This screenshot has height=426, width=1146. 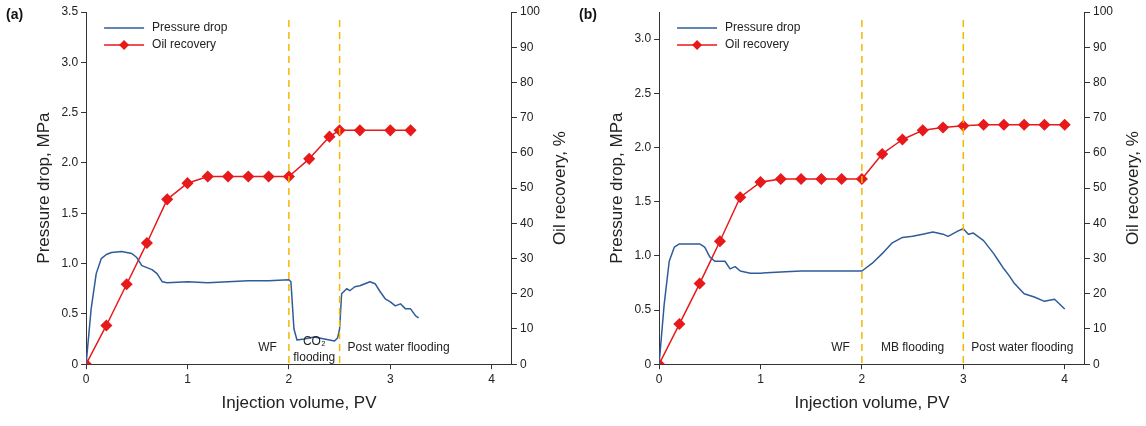 What do you see at coordinates (15, 13) in the screenshot?
I see `chart-title: (a)` at bounding box center [15, 13].